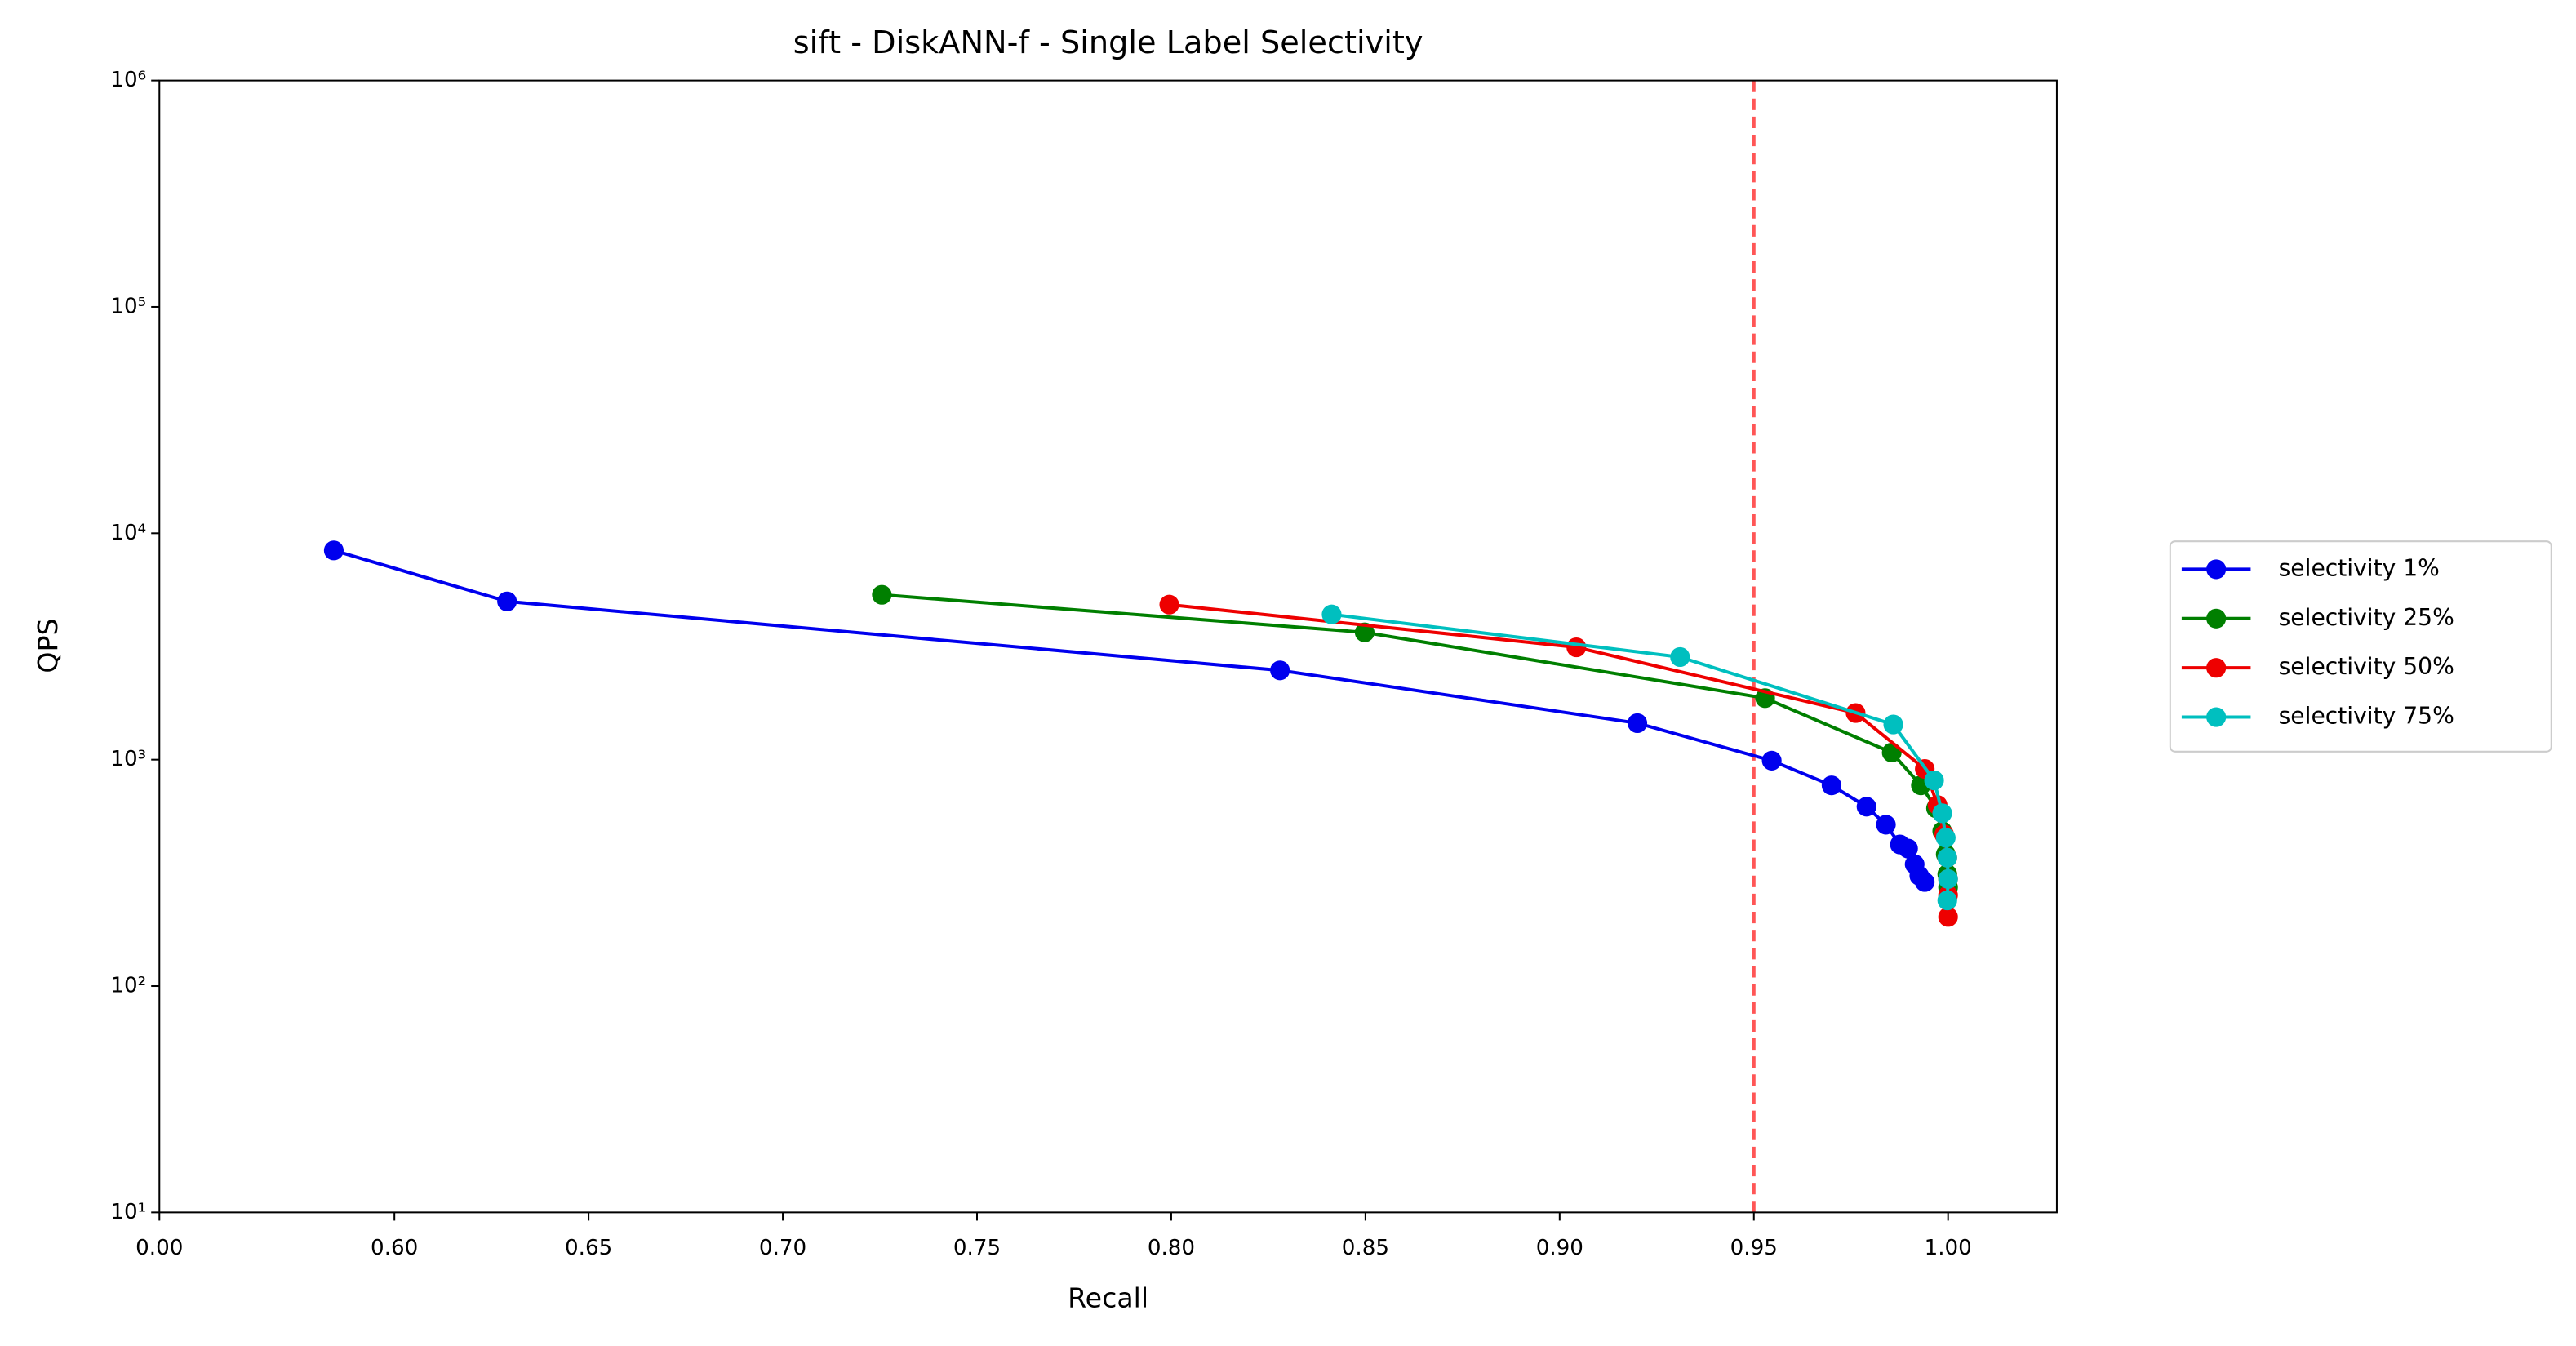 The image size is (2576, 1346). Describe the element at coordinates (1559, 1248) in the screenshot. I see `x-tick-label: 0.90` at that location.